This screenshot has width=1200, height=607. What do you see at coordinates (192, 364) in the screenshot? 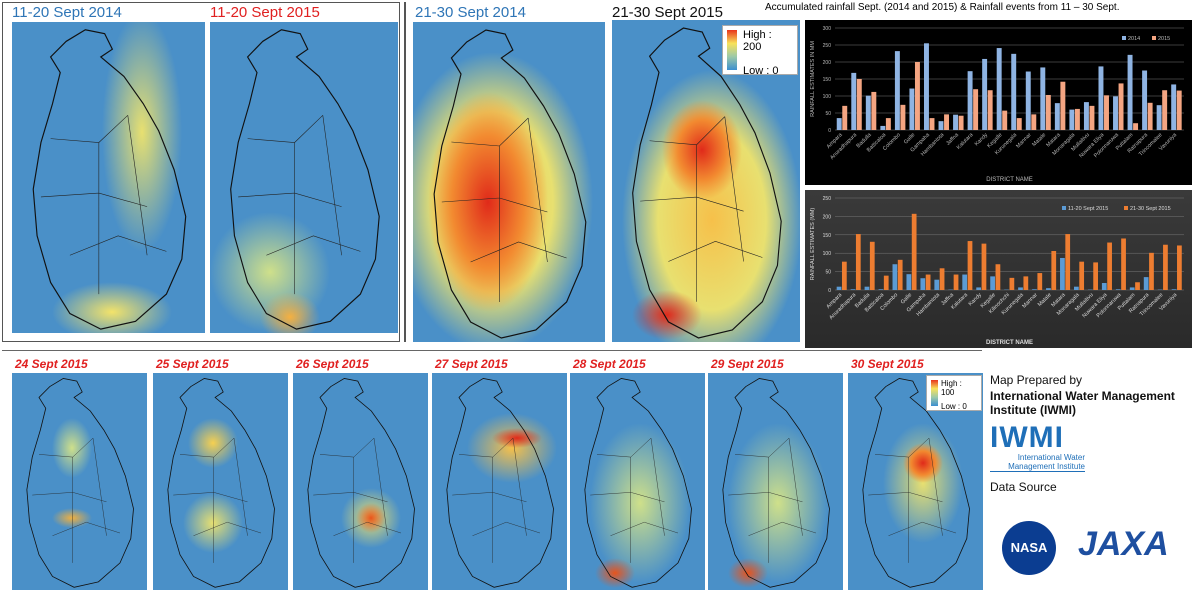
I see `daily-map-title: 25 Sept 2015` at bounding box center [192, 364].